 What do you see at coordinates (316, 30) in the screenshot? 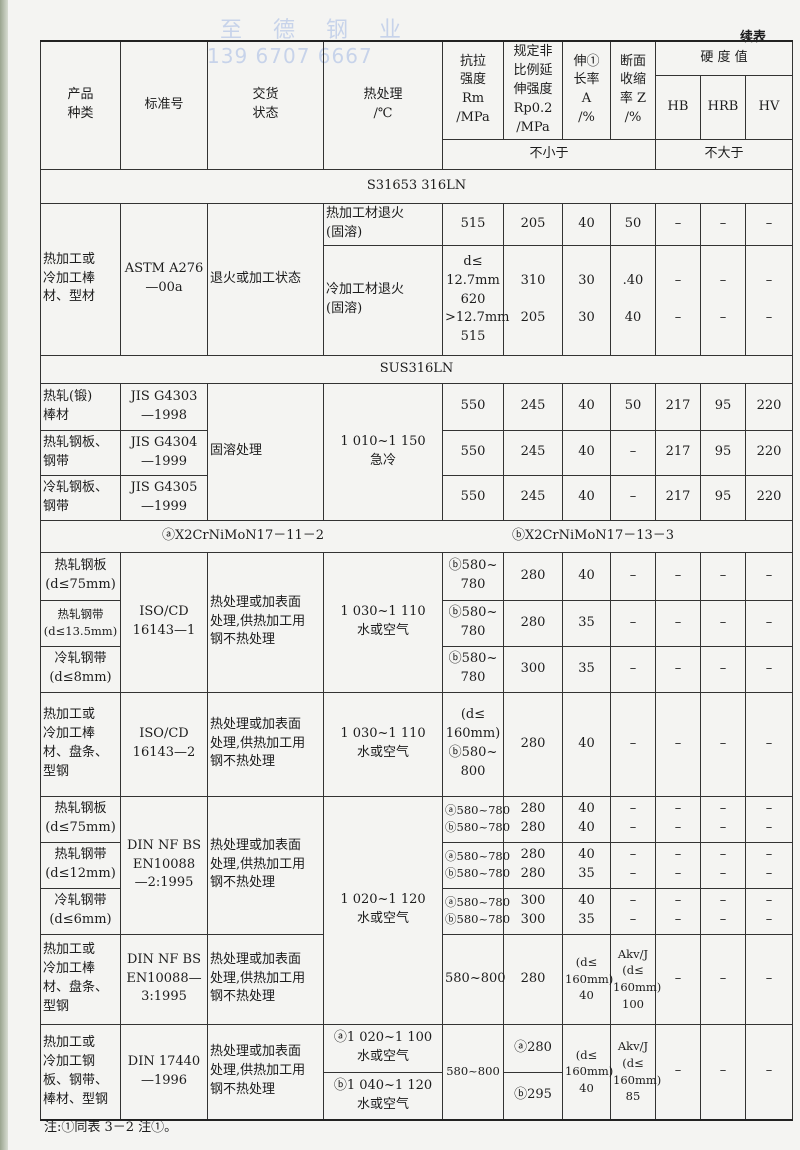
I see `watermark-company: 至 德 钢 业` at bounding box center [316, 30].